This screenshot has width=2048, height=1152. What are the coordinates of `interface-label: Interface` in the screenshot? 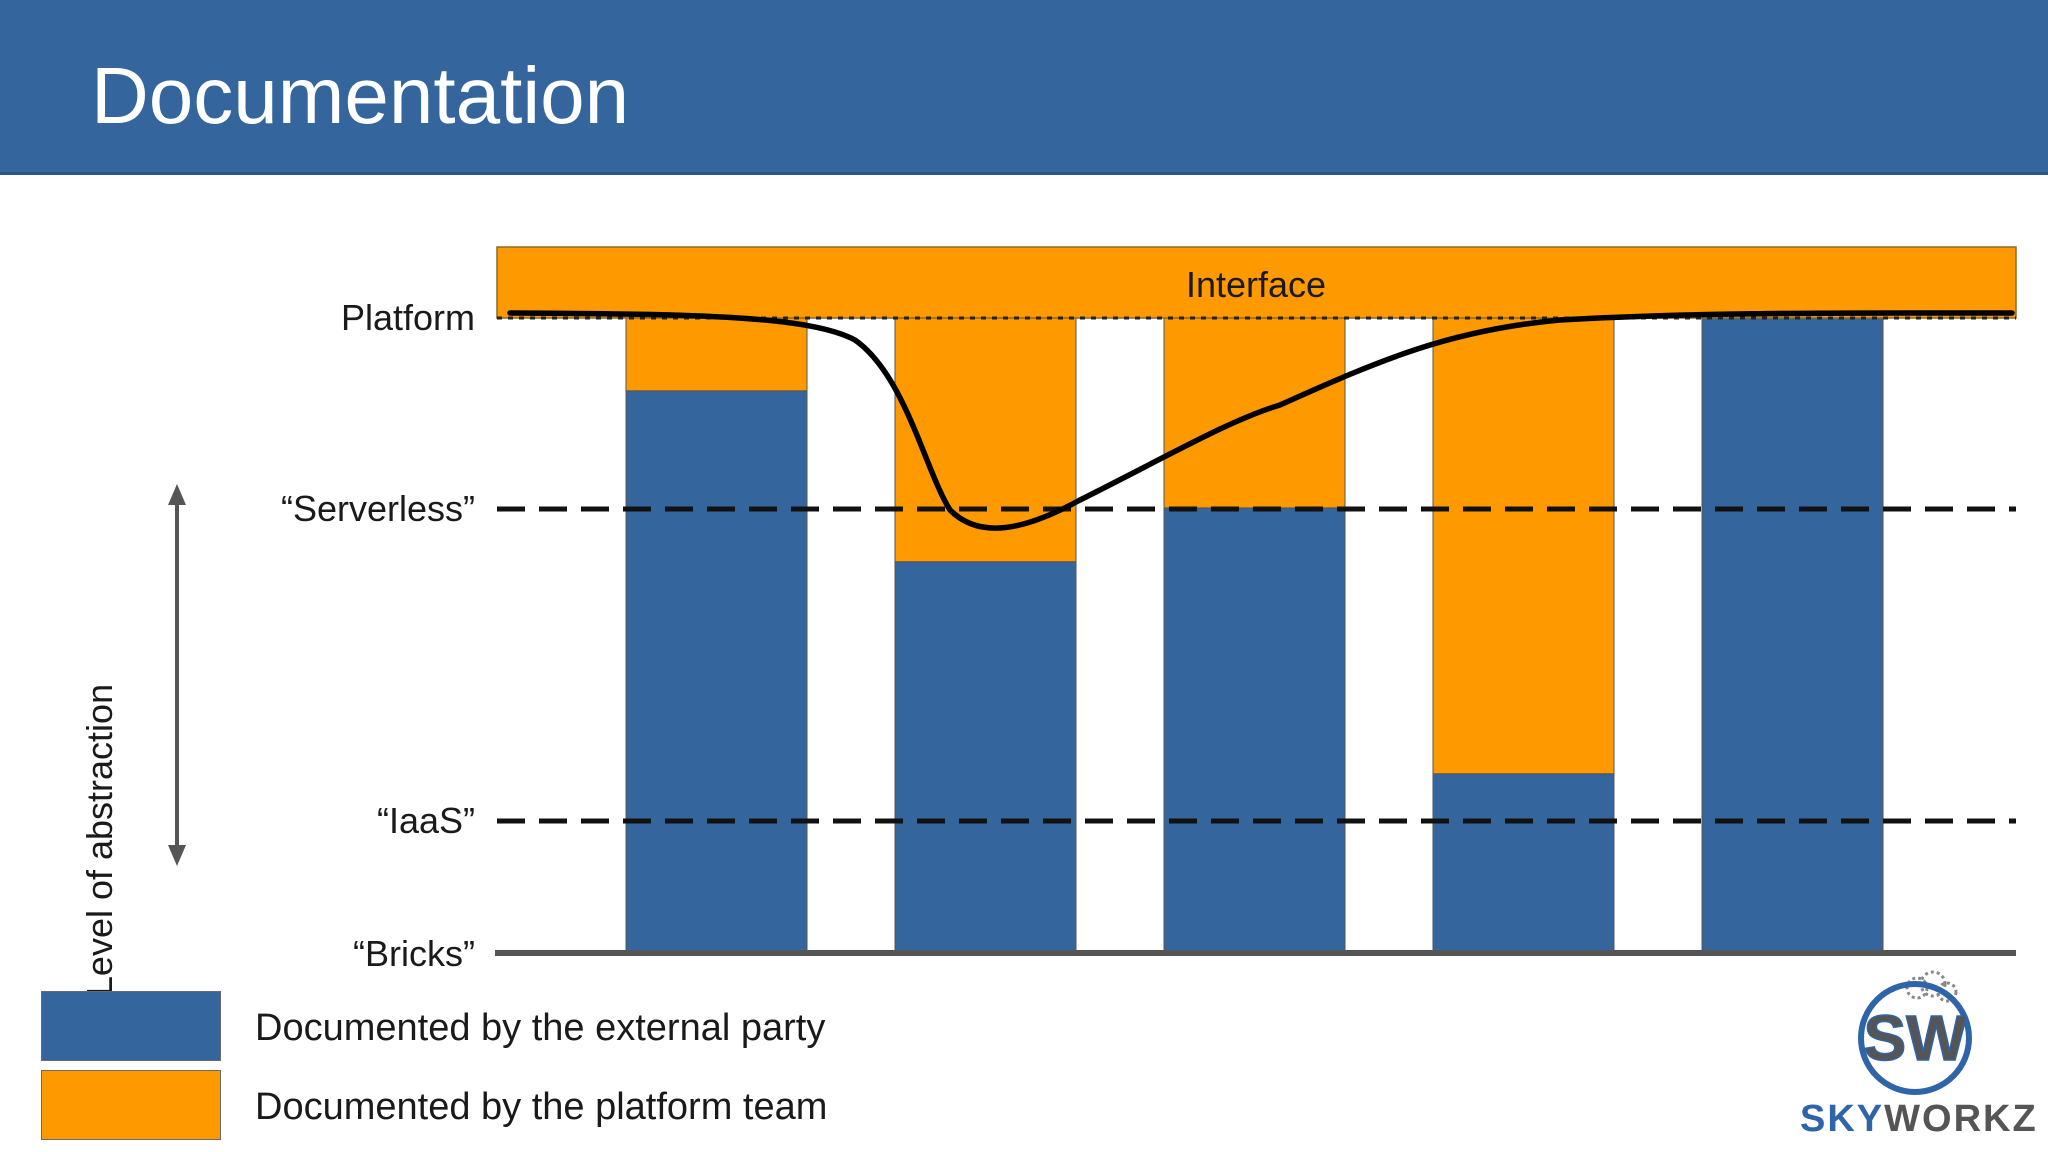 It's located at (1256, 284).